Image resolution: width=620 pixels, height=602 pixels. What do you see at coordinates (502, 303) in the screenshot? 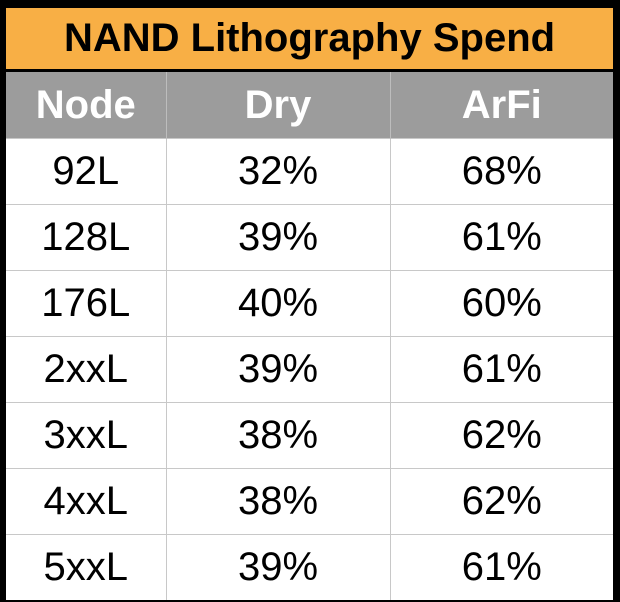
I see `arfi-cell: 60%` at bounding box center [502, 303].